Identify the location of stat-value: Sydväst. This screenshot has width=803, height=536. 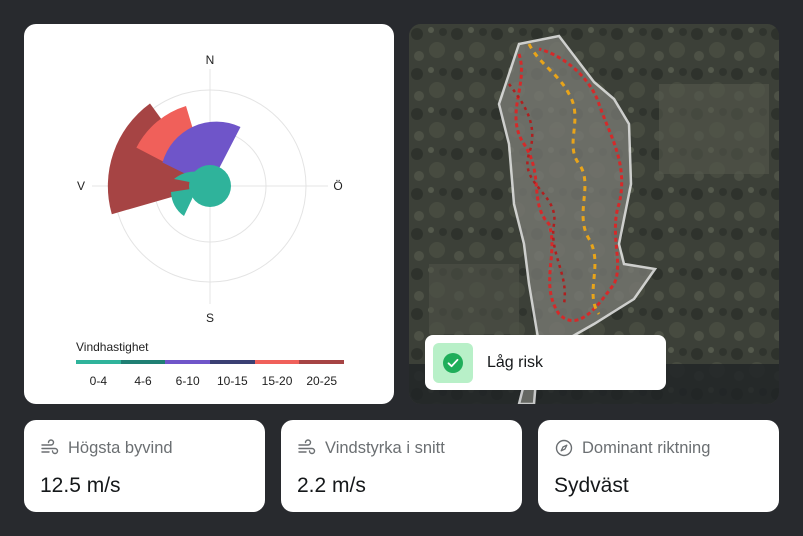
(591, 485).